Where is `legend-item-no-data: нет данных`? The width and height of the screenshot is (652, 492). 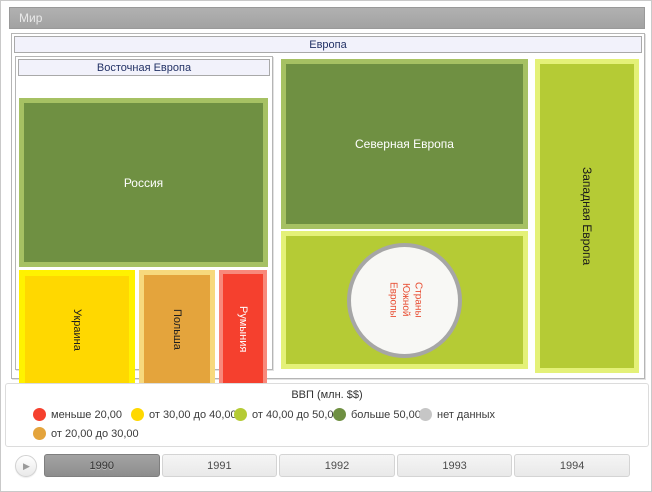 legend-item-no-data: нет данных is located at coordinates (457, 414).